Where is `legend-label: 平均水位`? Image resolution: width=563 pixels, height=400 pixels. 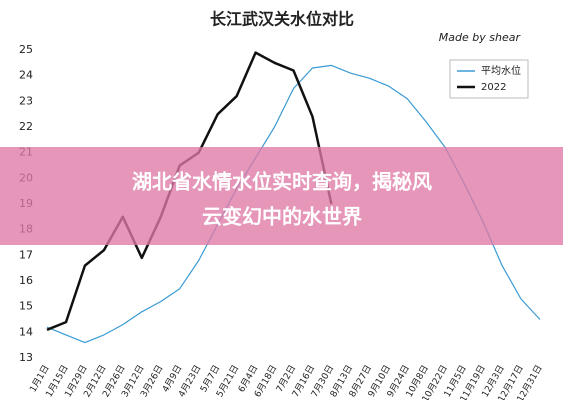
legend-label: 平均水位 is located at coordinates (501, 70).